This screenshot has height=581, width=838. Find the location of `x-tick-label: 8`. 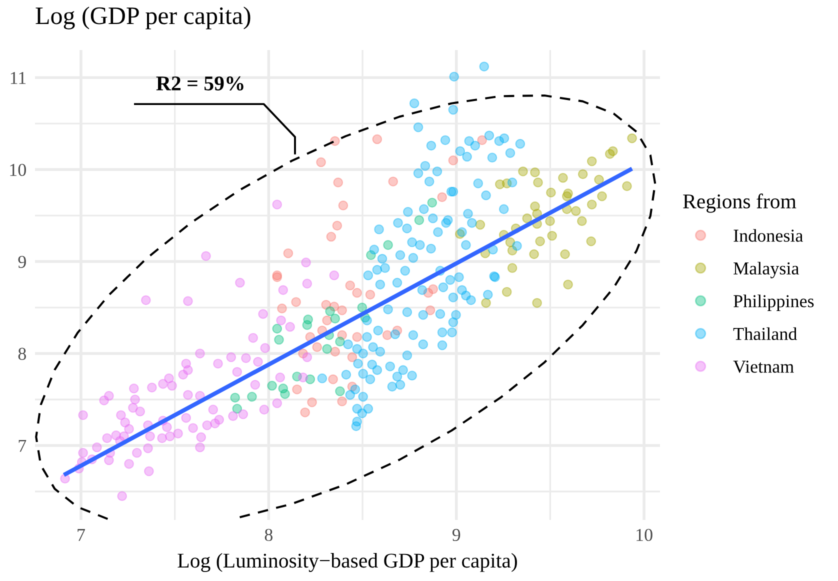

x-tick-label: 8 is located at coordinates (268, 535).